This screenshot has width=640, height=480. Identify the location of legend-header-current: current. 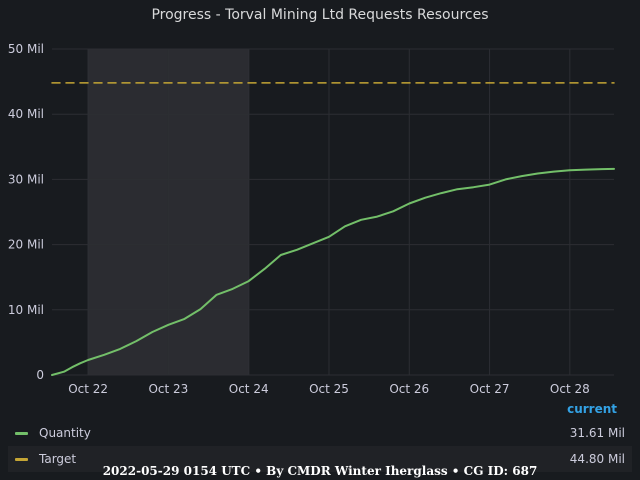
(592, 409).